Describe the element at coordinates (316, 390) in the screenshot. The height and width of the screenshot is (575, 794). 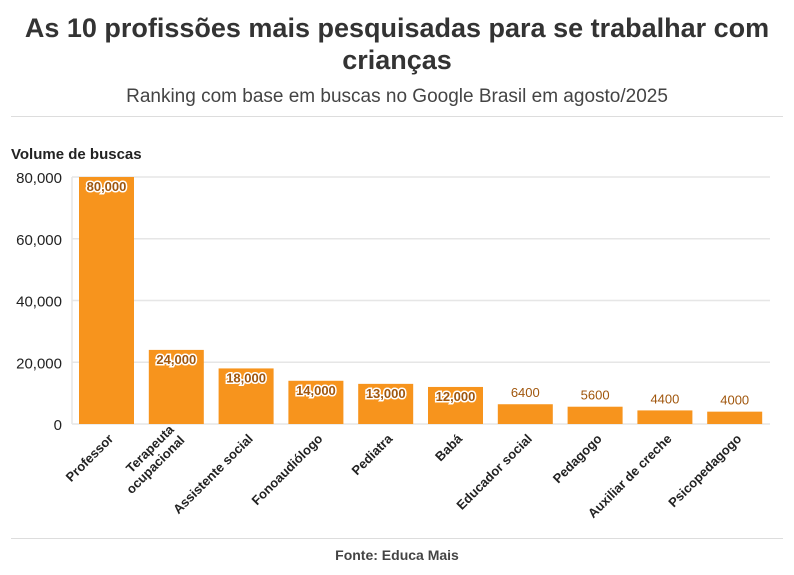
I see `data-label: 14,000` at that location.